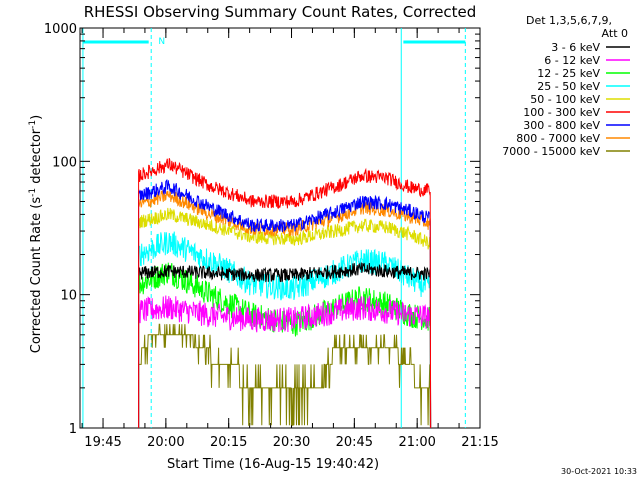  What do you see at coordinates (228, 442) in the screenshot?
I see `x-tick-label: 20:15` at bounding box center [228, 442].